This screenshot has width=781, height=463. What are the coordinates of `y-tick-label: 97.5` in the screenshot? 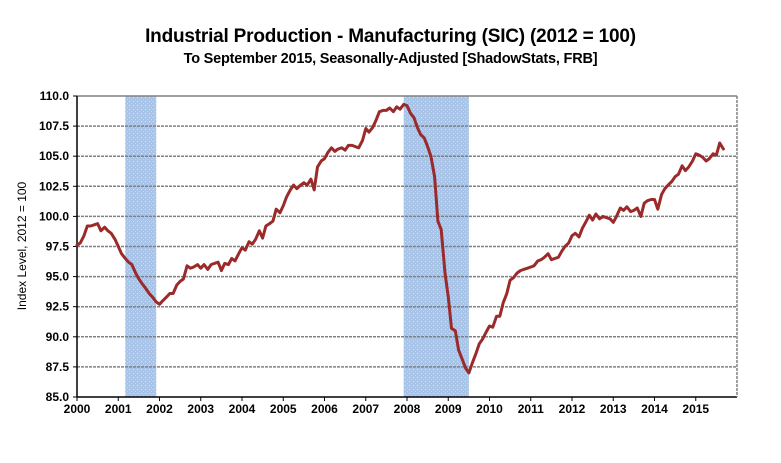 It's located at (58, 247).